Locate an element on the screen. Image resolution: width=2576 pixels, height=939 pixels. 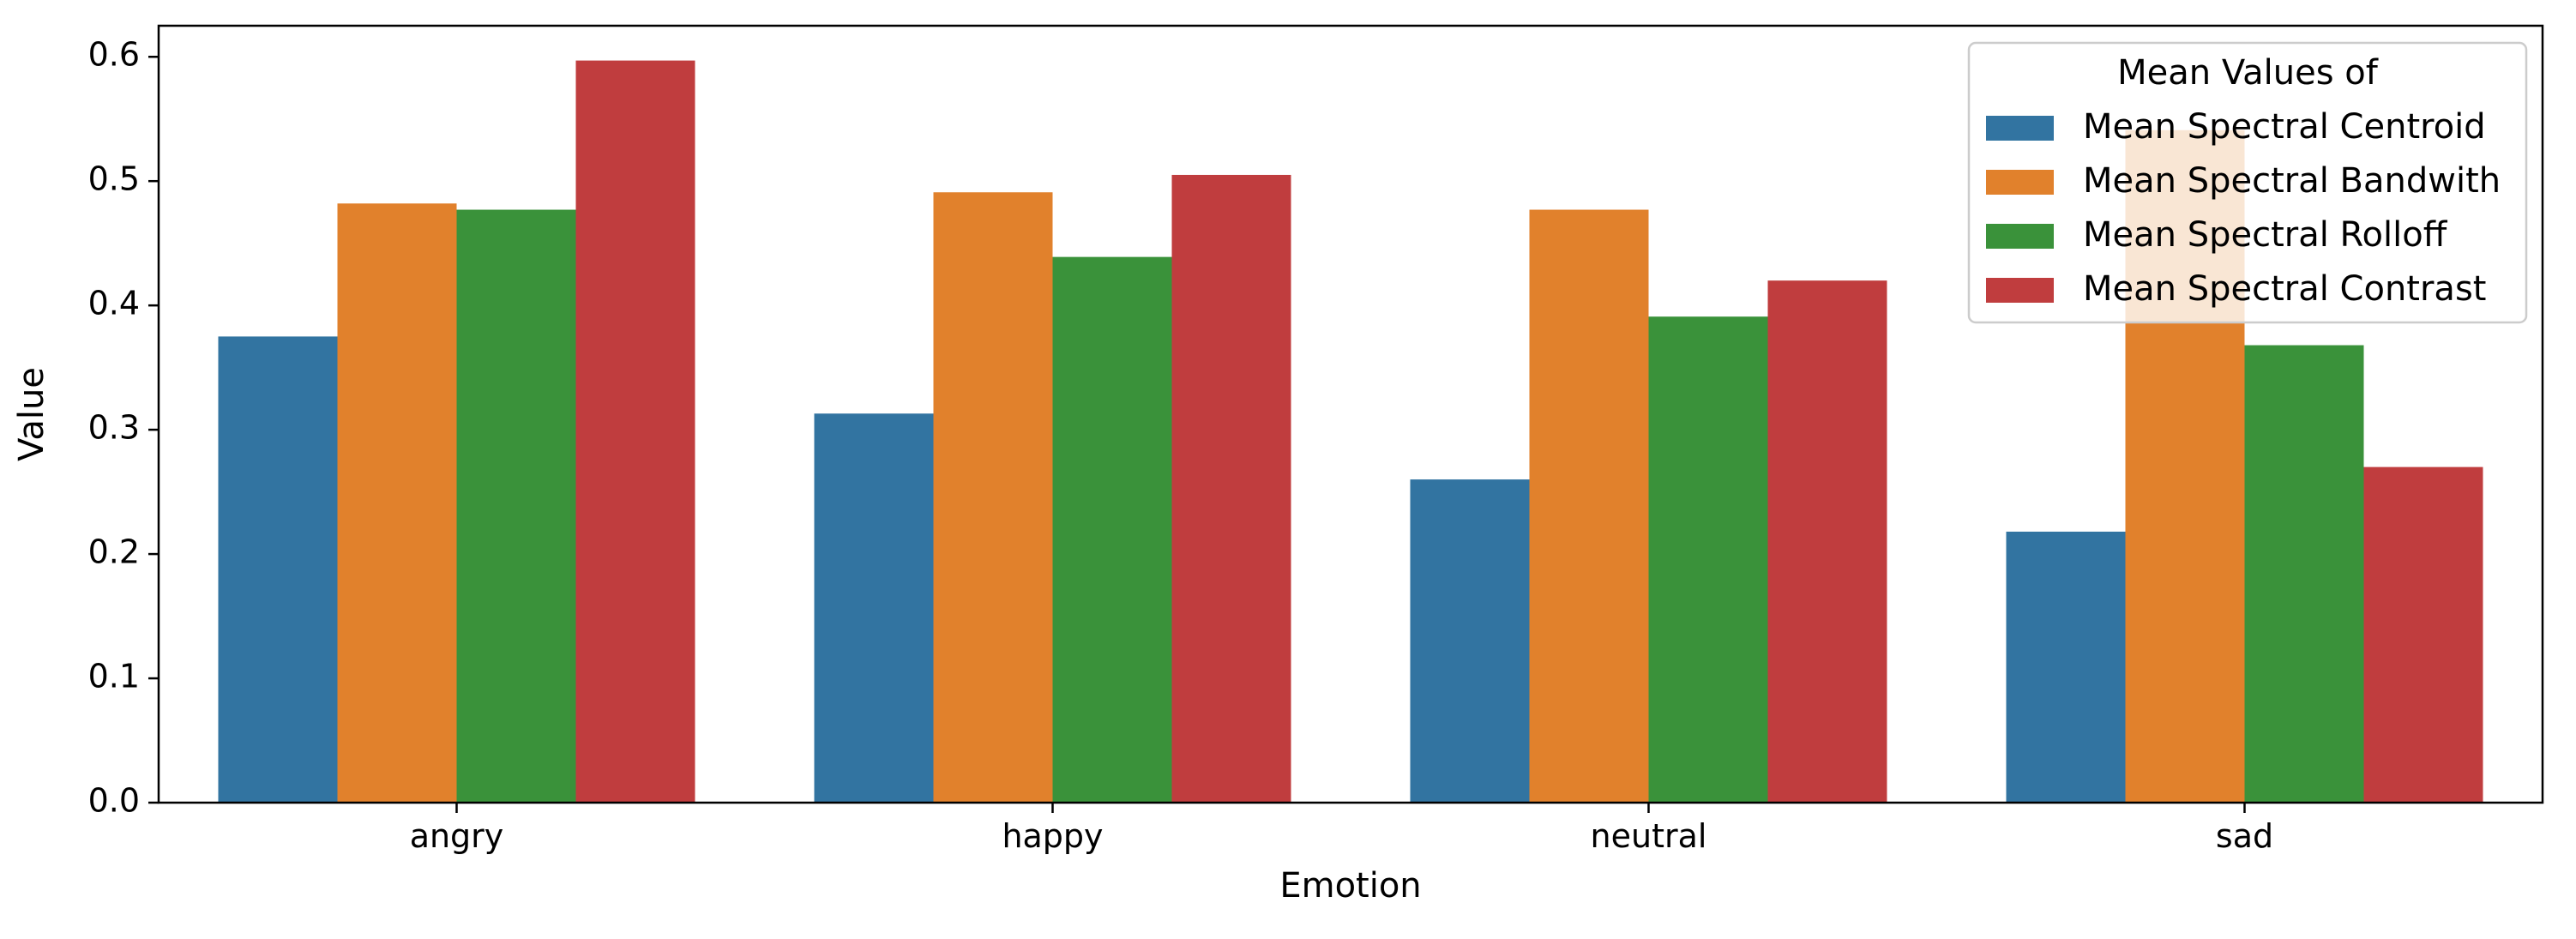
y-tick-label: 0.4 is located at coordinates (114, 303).